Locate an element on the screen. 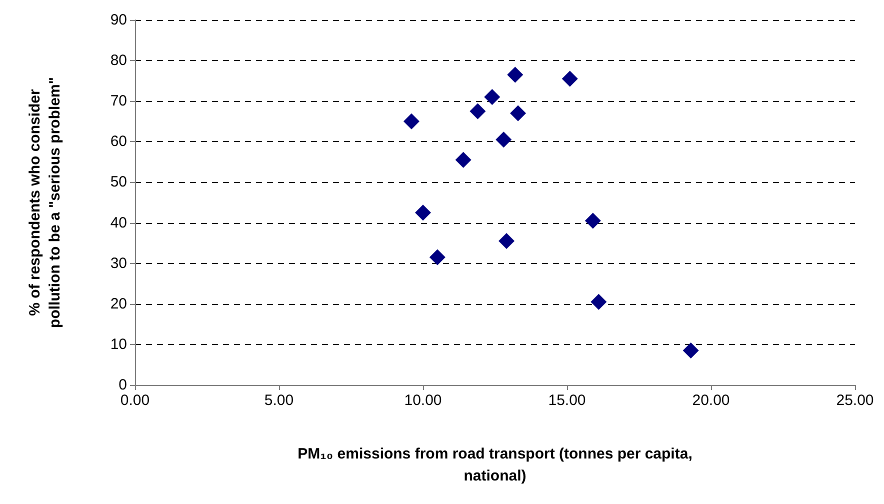 Image resolution: width=884 pixels, height=504 pixels. y-tick-label: 90 is located at coordinates (118, 20).